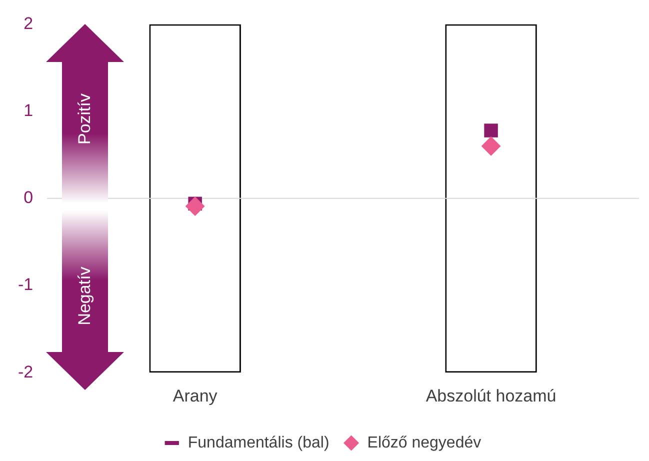 Image resolution: width=649 pixels, height=461 pixels. Describe the element at coordinates (491, 396) in the screenshot. I see `x-tick-label: Abszolút hozamú` at that location.